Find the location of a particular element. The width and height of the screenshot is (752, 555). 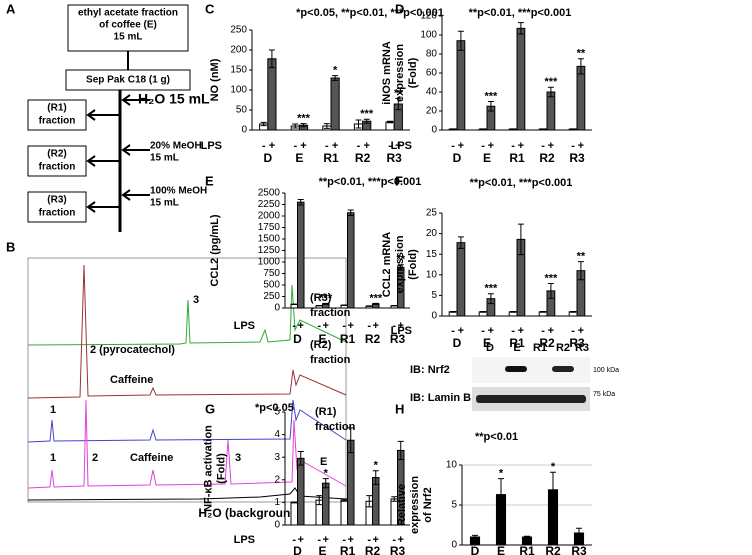

y-tick-label: 50 is located at coordinates (242, 110).